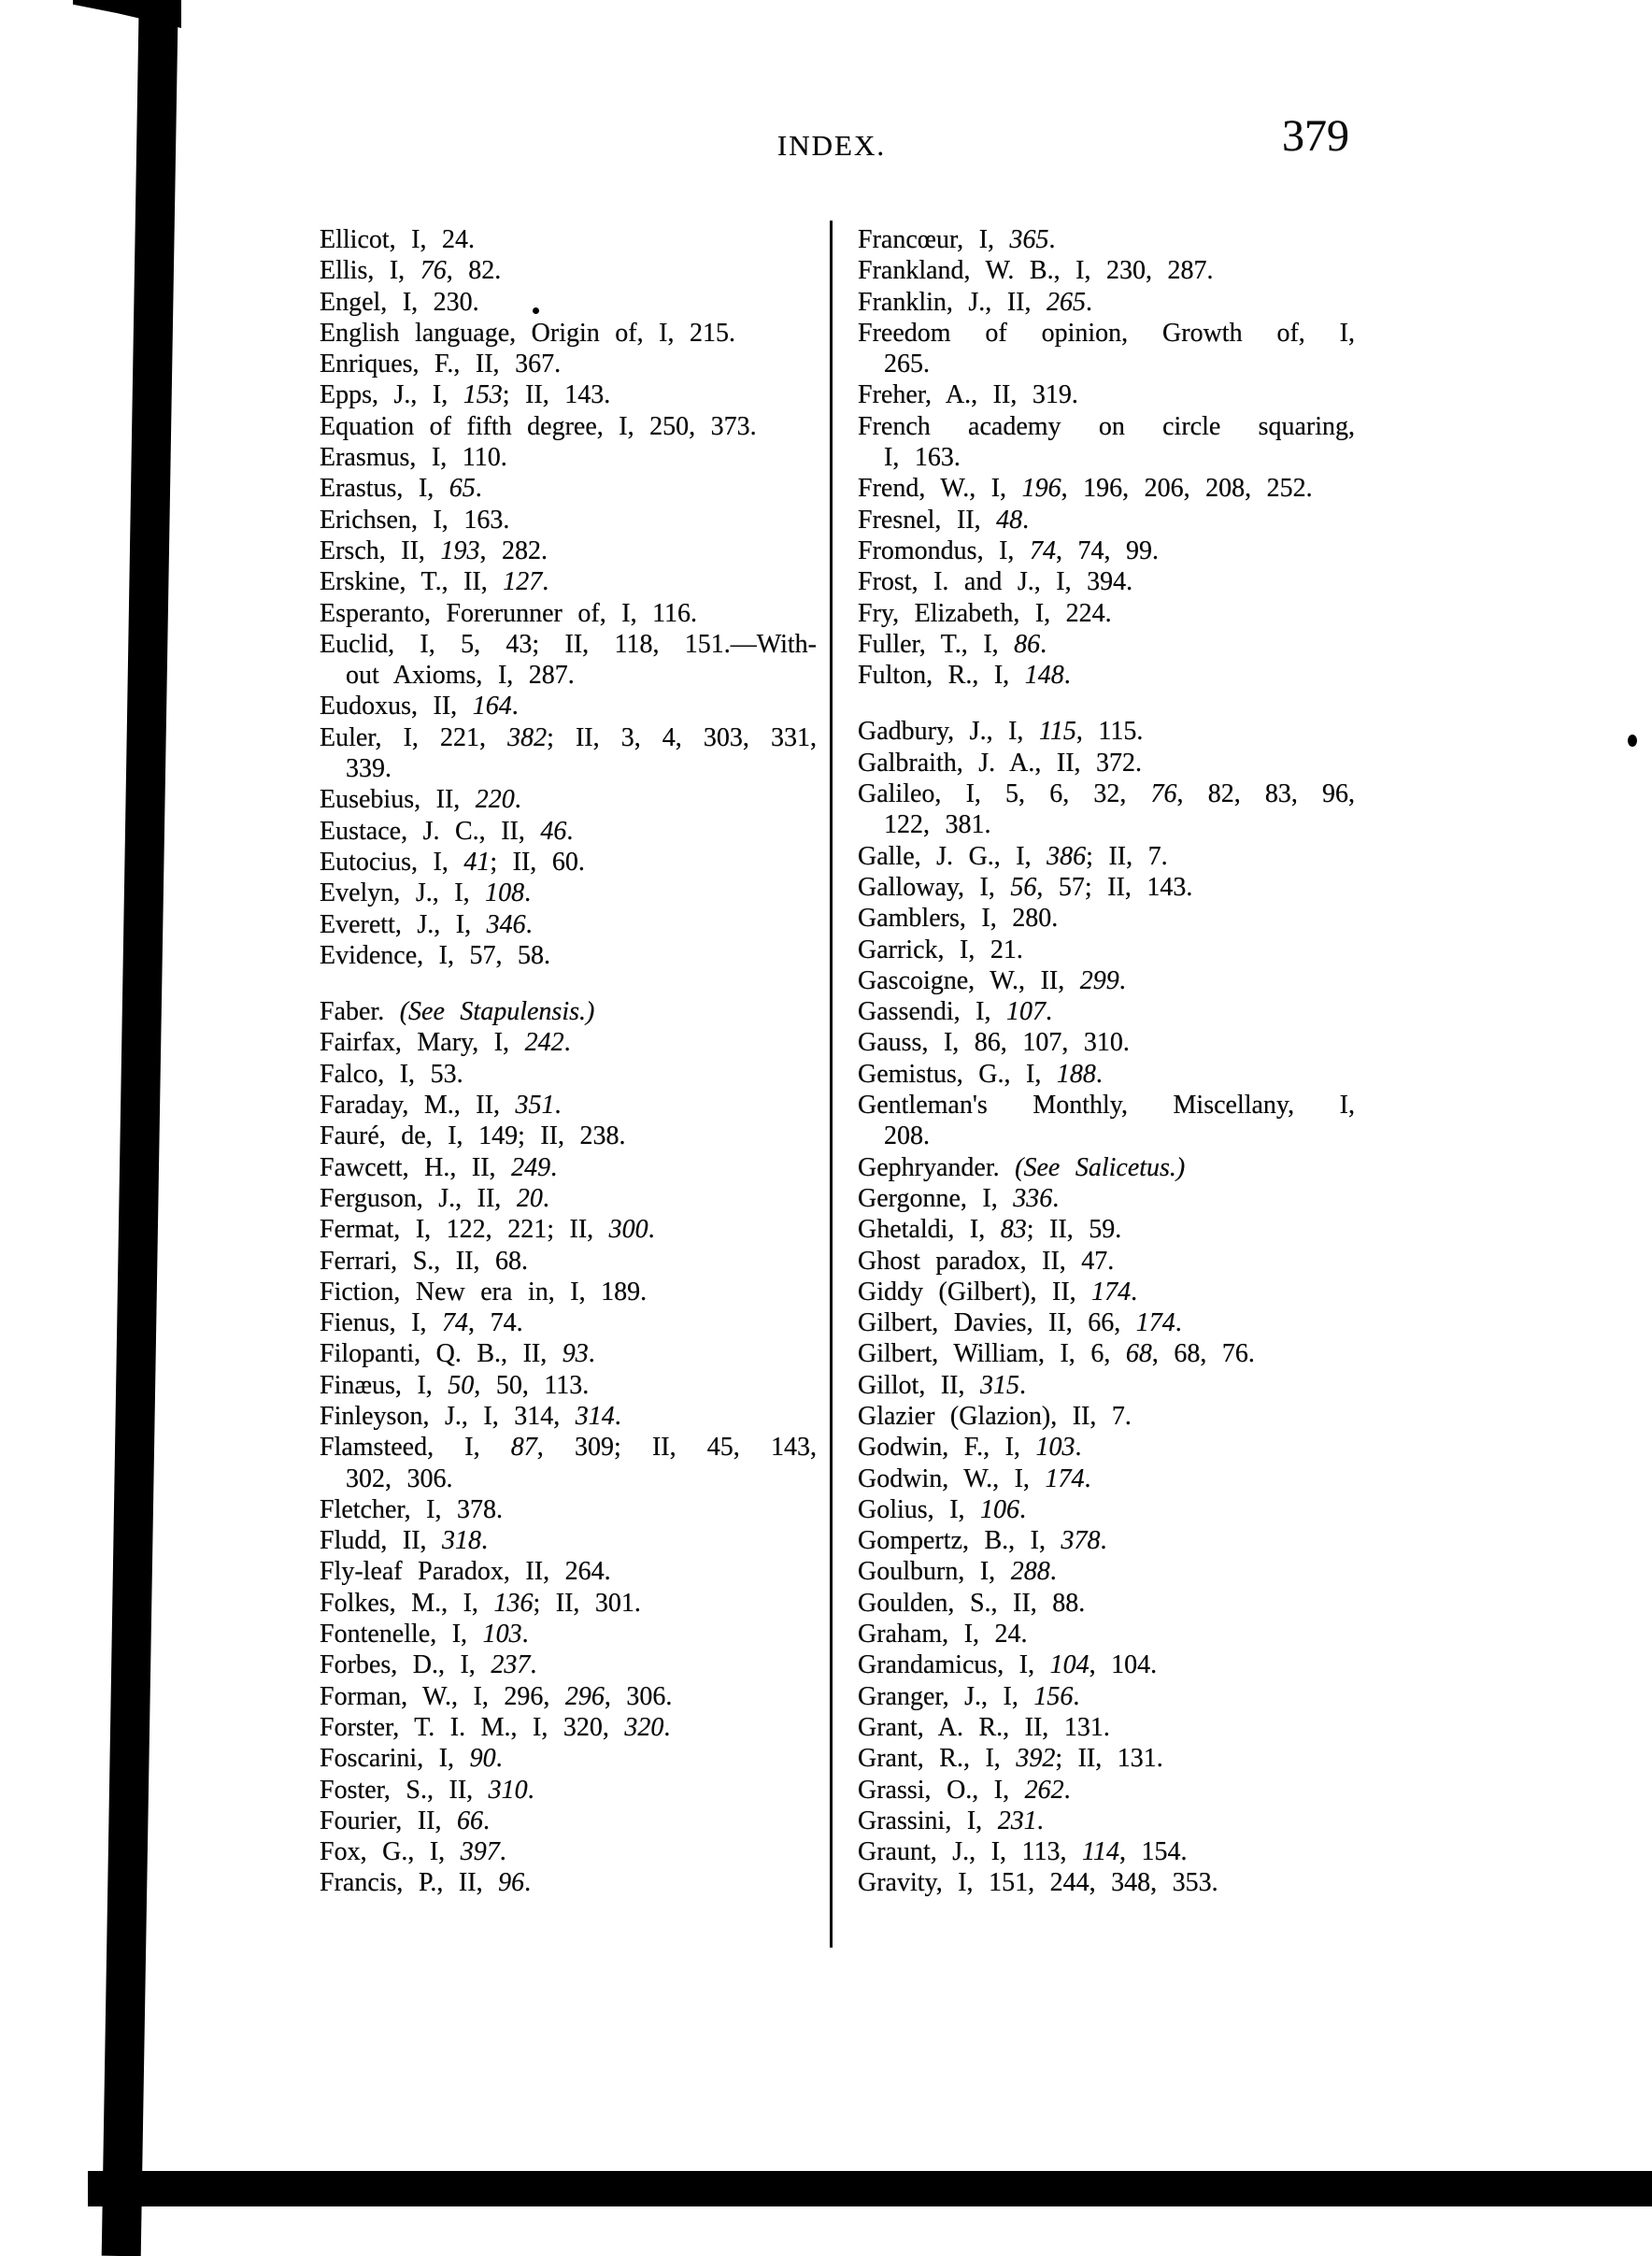 This screenshot has height=2256, width=1652. Describe the element at coordinates (1036, 271) in the screenshot. I see `index-entry: Frankland, W. B., I, 230, 287.` at that location.